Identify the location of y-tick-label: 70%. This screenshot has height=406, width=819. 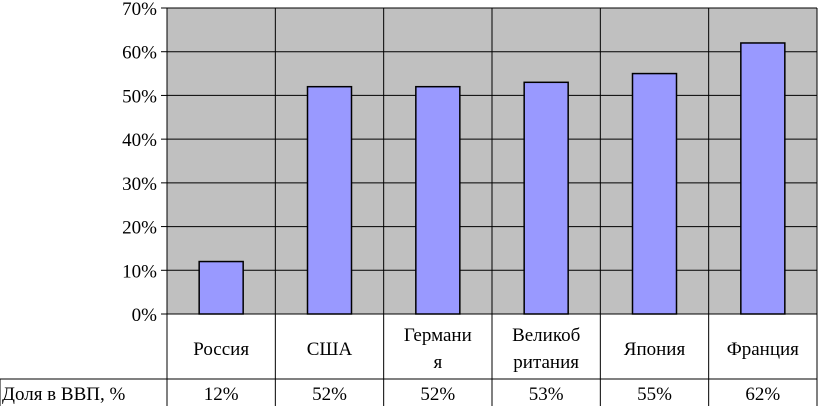
(139, 10).